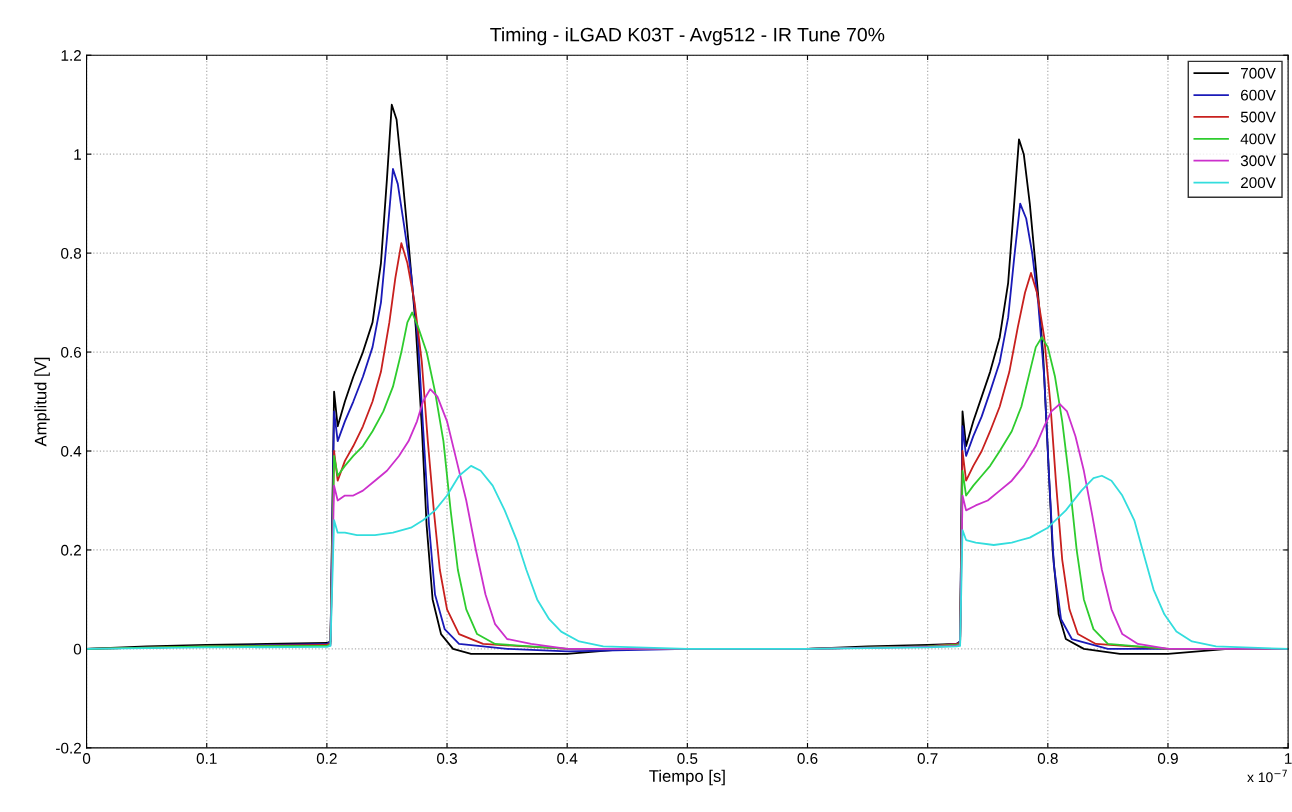 This screenshot has width=1292, height=812. I want to click on x-tick-label: 0.6, so click(807, 758).